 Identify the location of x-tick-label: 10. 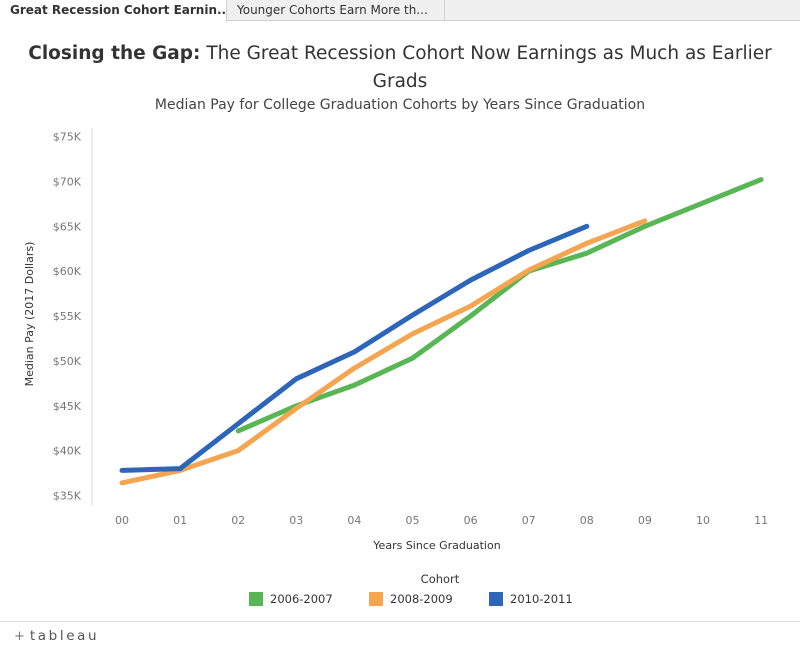
(703, 520).